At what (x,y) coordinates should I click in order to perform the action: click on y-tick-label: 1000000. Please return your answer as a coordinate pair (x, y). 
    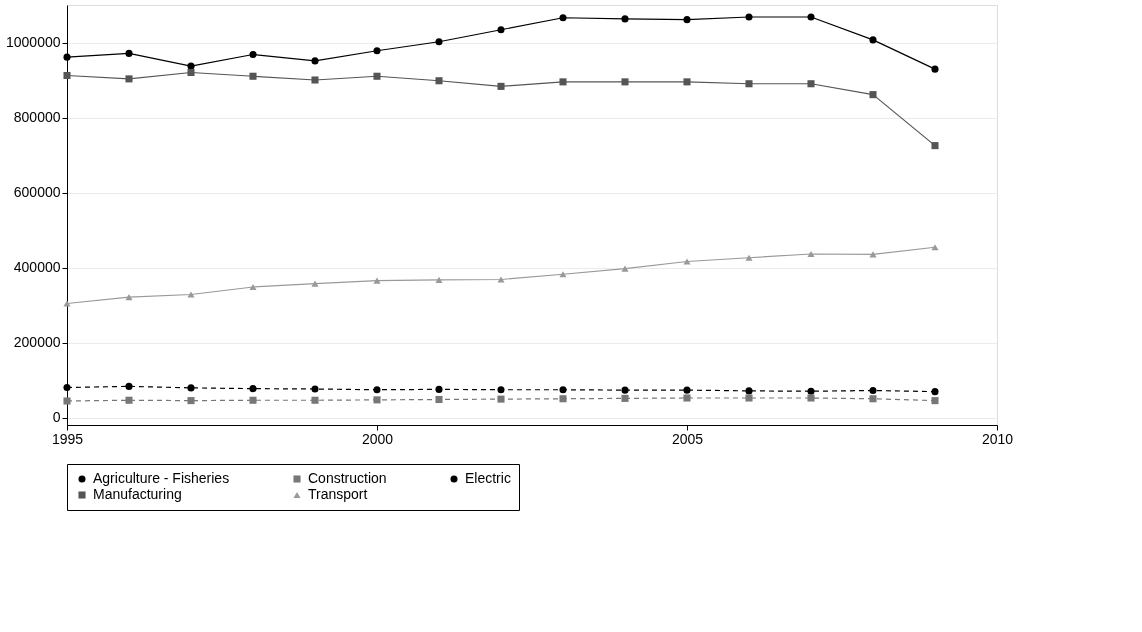
    Looking at the image, I should click on (33, 42).